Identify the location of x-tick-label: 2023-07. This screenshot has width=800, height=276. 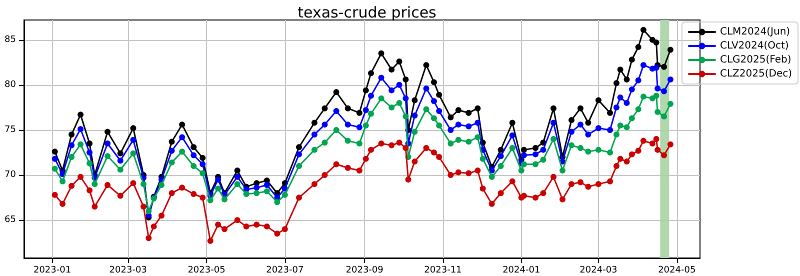
(285, 271).